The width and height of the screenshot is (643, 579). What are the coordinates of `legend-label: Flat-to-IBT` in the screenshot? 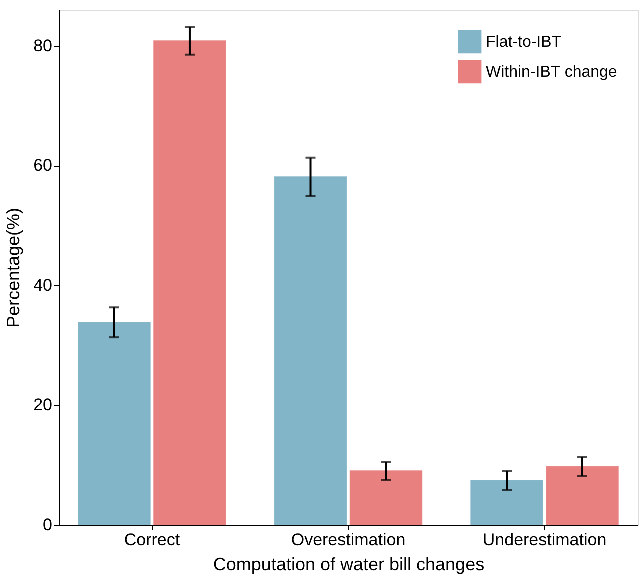 It's located at (524, 42).